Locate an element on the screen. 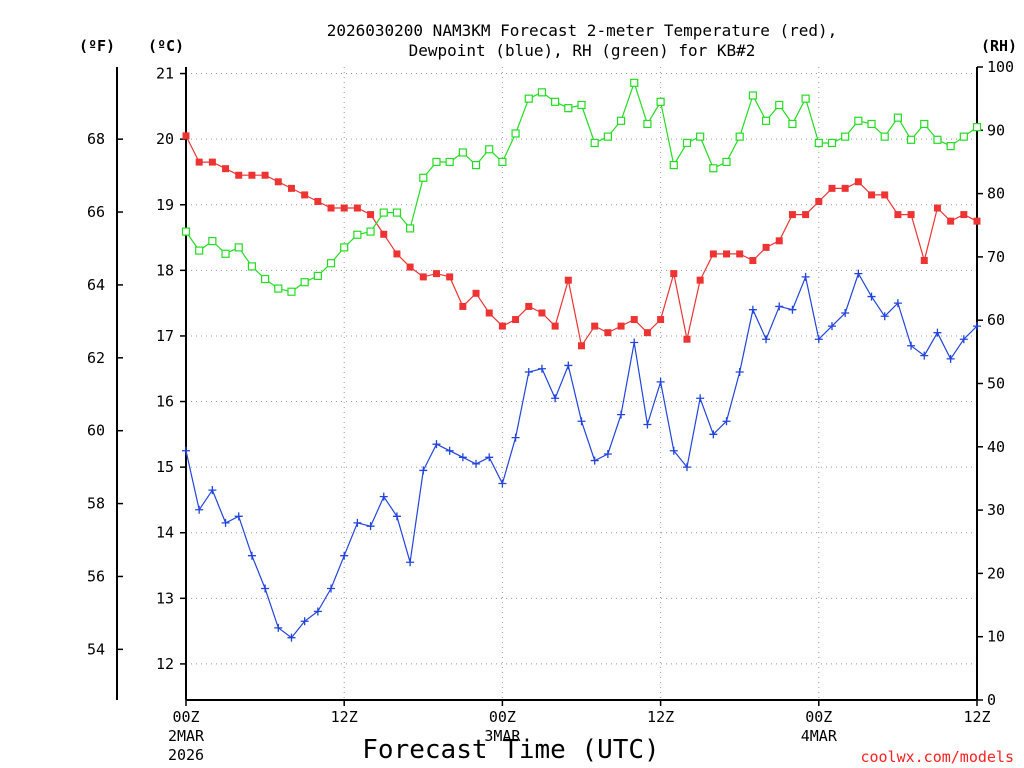  tick-label-fahrenheit-56: 56 is located at coordinates (96, 576).